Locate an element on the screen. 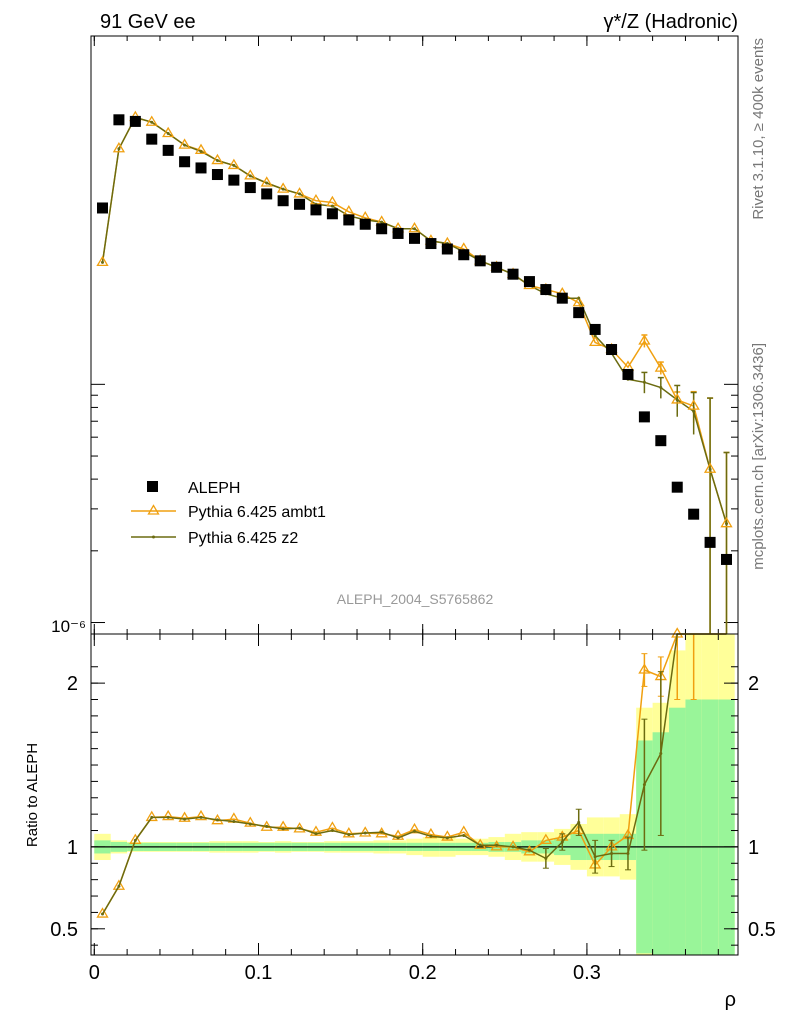 This screenshot has height=1024, width=786. ratio-xtick-label: 0.3 is located at coordinates (587, 973).